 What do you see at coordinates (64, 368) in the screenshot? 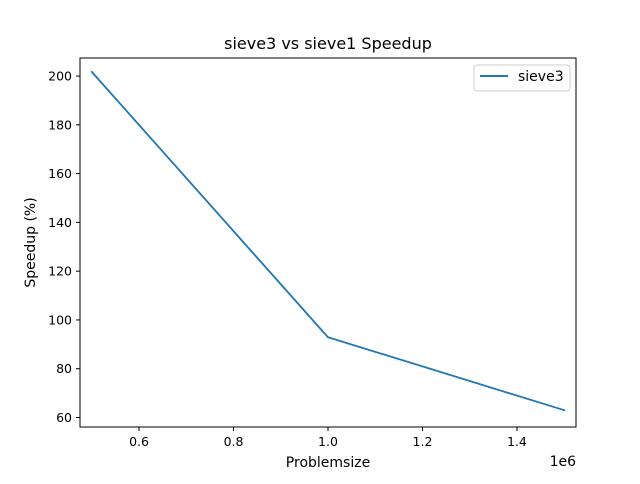
I see `y-tick-label: 80` at bounding box center [64, 368].